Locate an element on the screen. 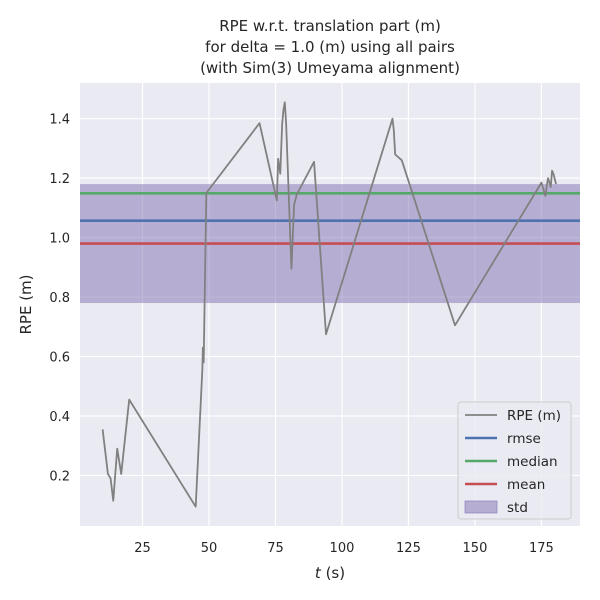 Image resolution: width=600 pixels, height=600 pixels. legend-box is located at coordinates (514, 460).